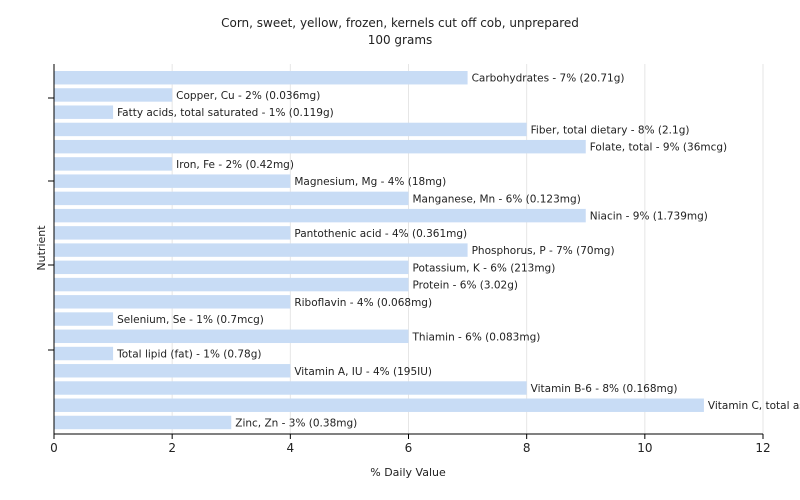 The width and height of the screenshot is (800, 500). Describe the element at coordinates (248, 96) in the screenshot. I see `bar-label: Copper, Cu - 2% (0.036mg)` at that location.